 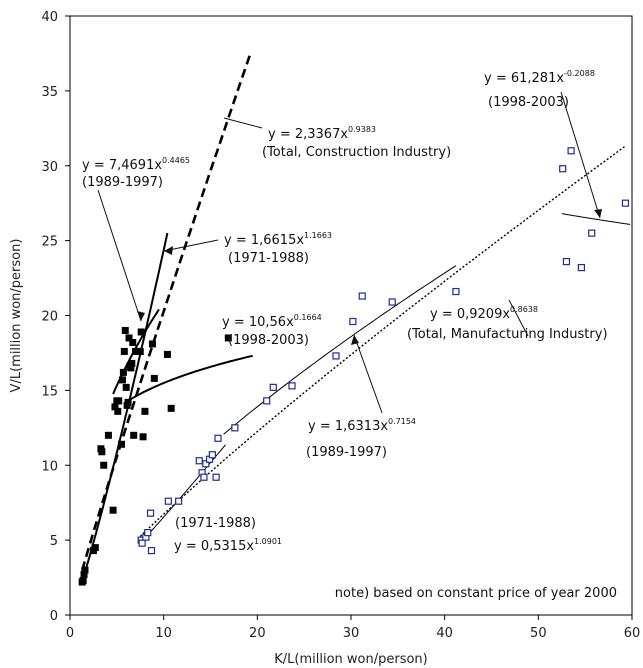 I want to click on x-tick-label: 10, so click(x=163, y=633).